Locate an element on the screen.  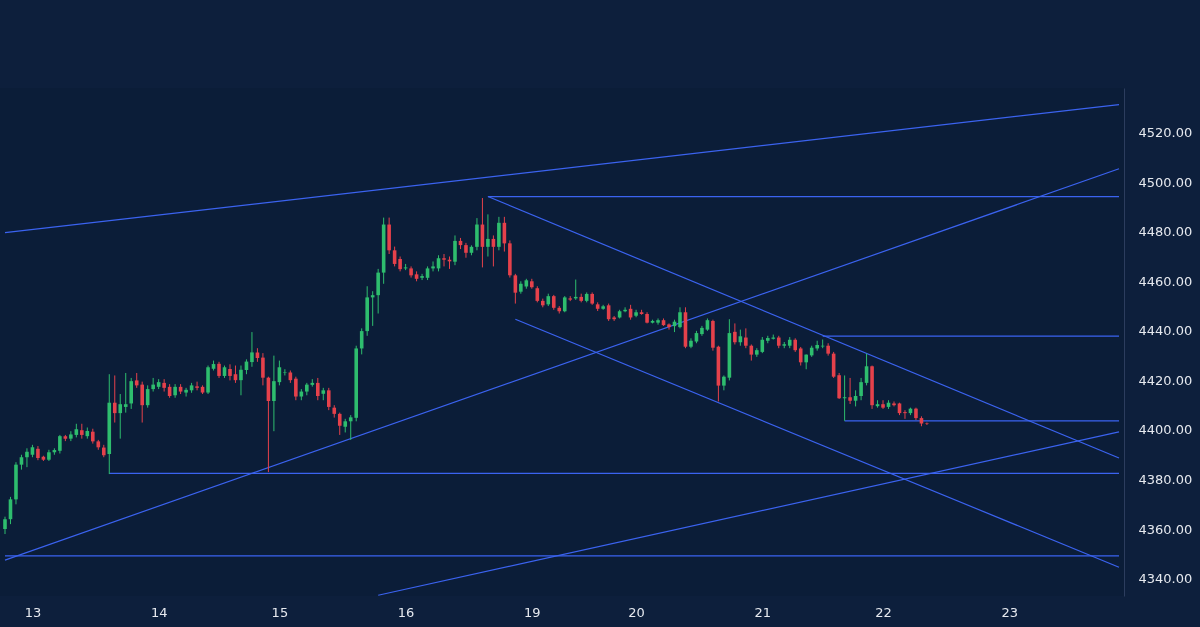
x-tick-label: 22 is located at coordinates (883, 612).